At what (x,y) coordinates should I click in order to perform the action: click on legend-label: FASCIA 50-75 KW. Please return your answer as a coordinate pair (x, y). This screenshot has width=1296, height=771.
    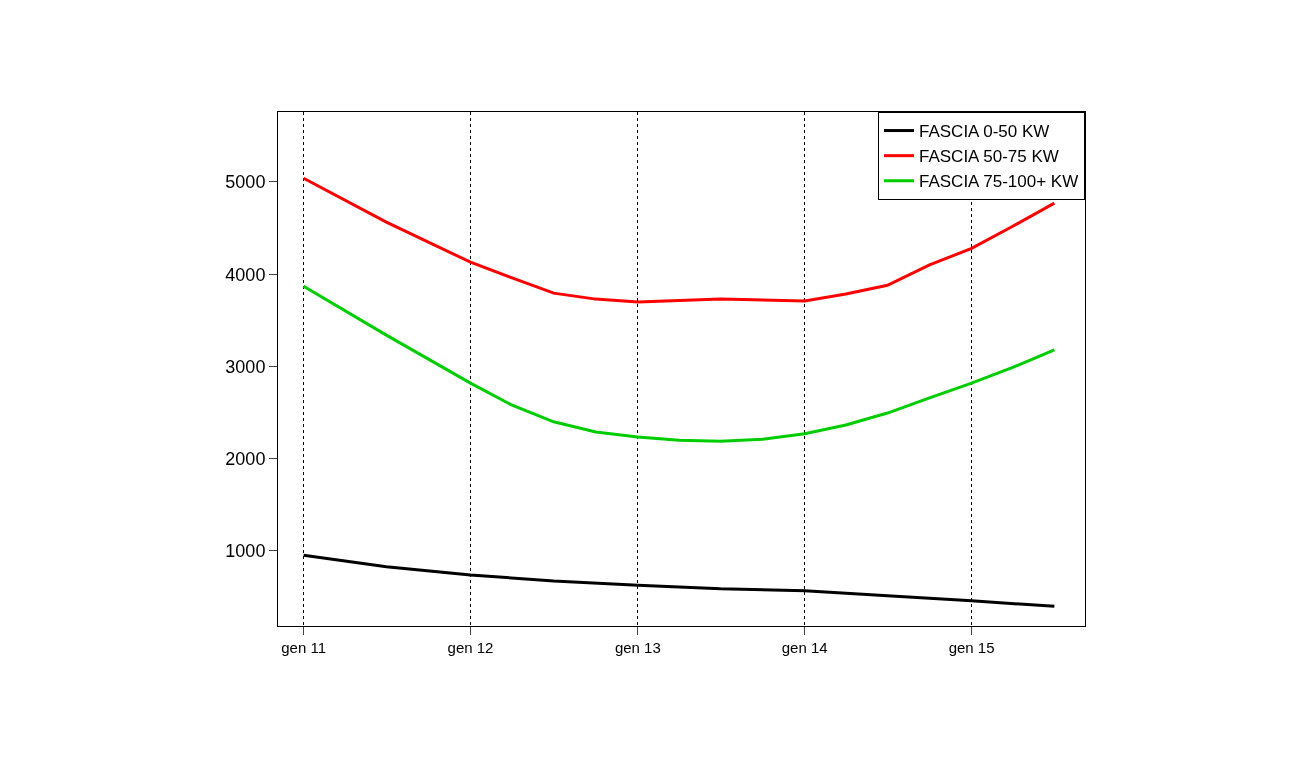
    Looking at the image, I should click on (989, 157).